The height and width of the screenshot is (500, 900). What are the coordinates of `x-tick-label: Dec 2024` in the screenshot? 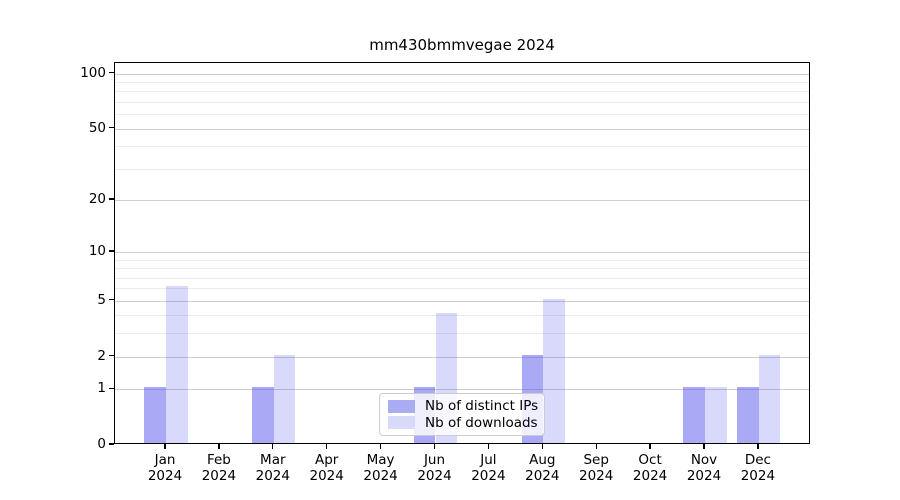 It's located at (758, 468).